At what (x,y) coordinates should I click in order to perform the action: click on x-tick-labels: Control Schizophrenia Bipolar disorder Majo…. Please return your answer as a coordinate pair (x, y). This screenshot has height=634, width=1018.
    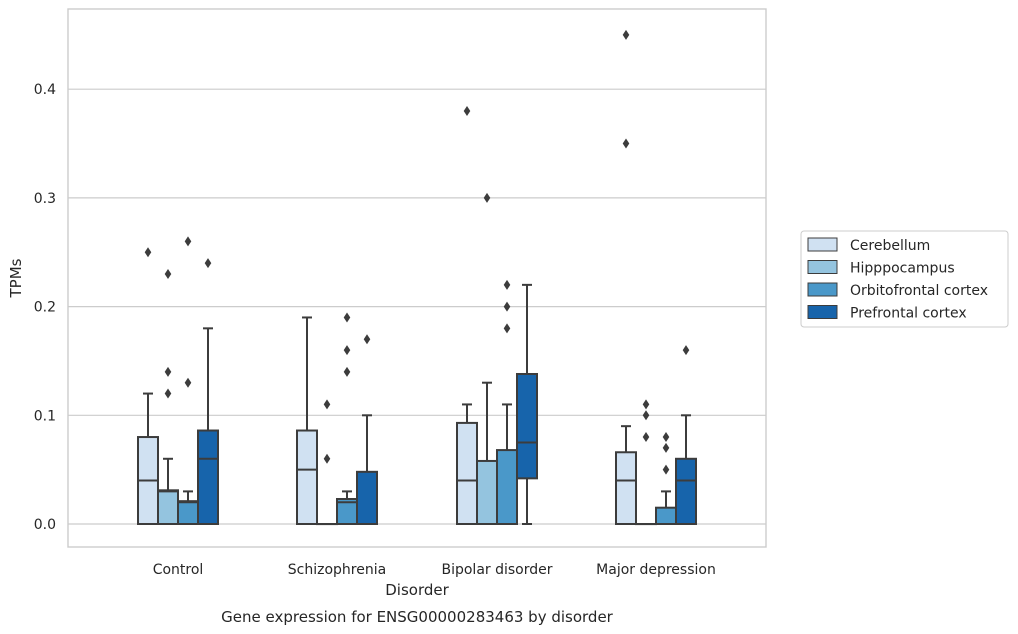
    Looking at the image, I should click on (434, 570).